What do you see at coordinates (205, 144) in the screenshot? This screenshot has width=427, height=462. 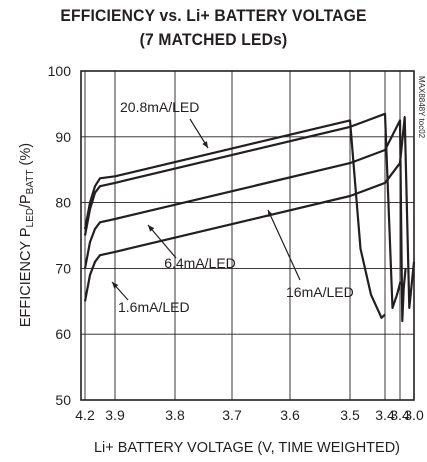 I see `annotation-arrowhead` at bounding box center [205, 144].